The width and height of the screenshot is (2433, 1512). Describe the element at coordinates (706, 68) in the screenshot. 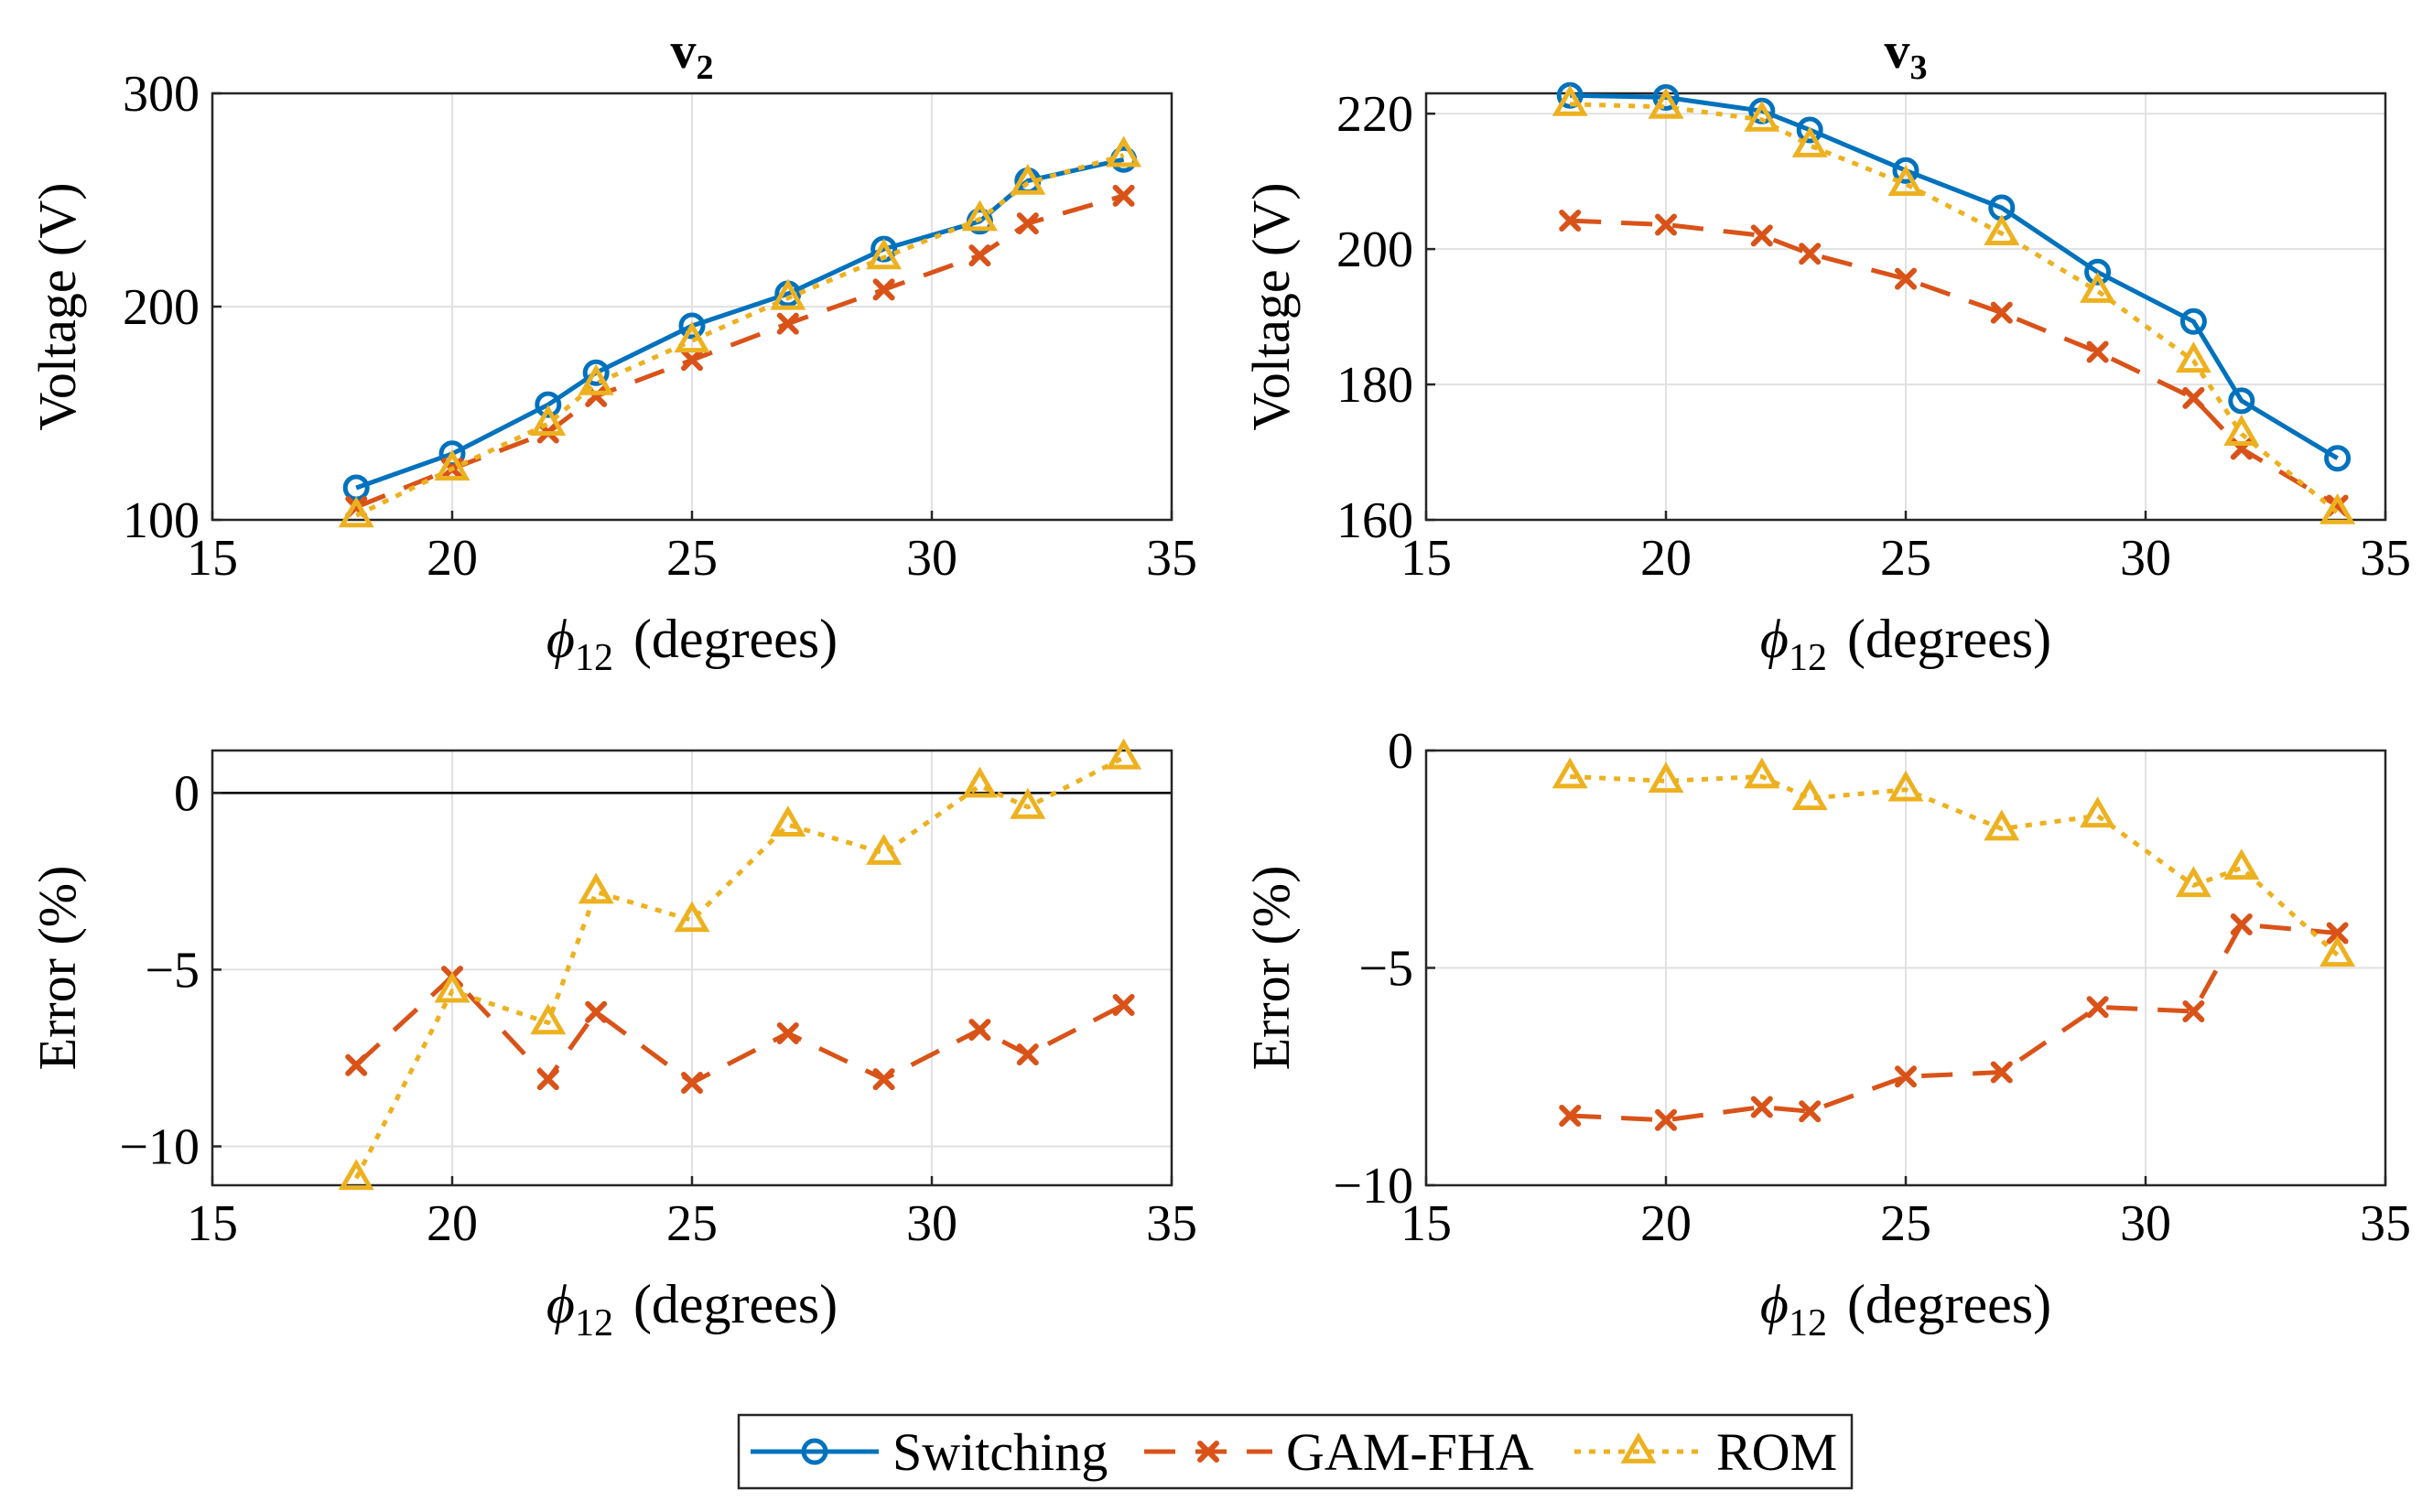

I see `chart-title-subscript: 2` at that location.